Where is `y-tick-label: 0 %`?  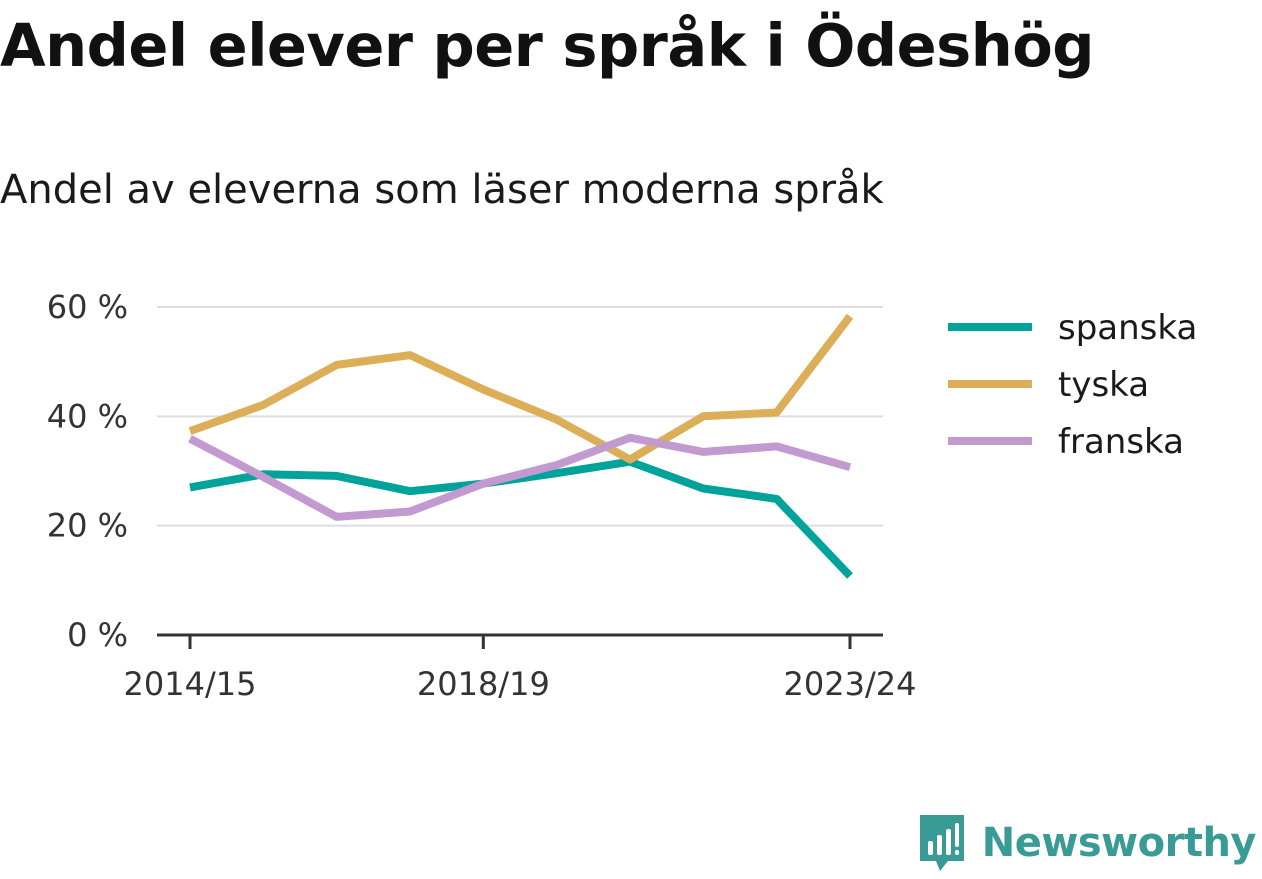 y-tick-label: 0 % is located at coordinates (97, 635).